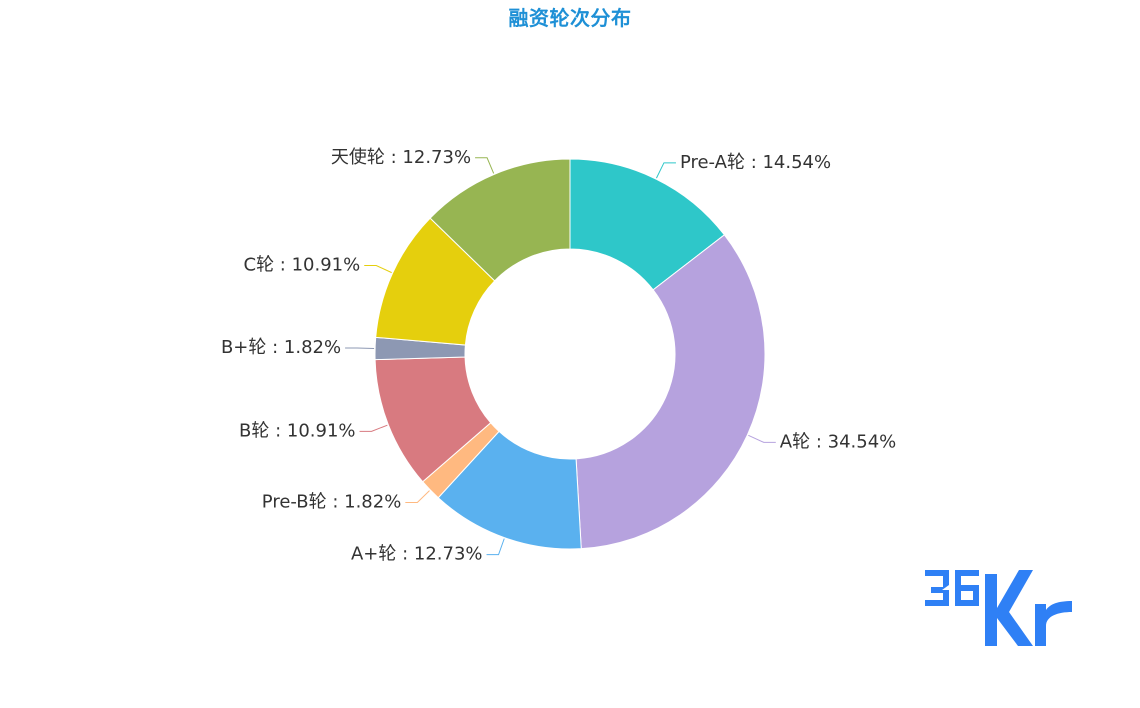 The image size is (1140, 708). Describe the element at coordinates (373, 428) in the screenshot. I see `leader-line-b轮` at that location.